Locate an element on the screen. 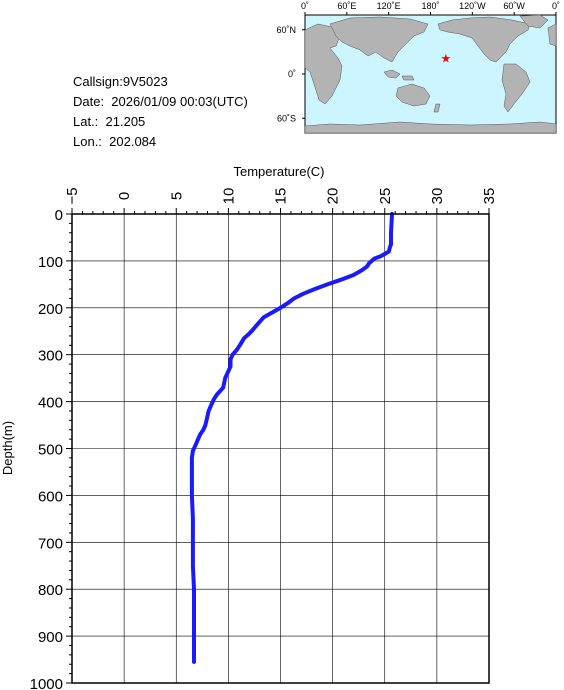 Image resolution: width=564 pixels, height=690 pixels. y-tick-label: 900 is located at coordinates (50, 637).